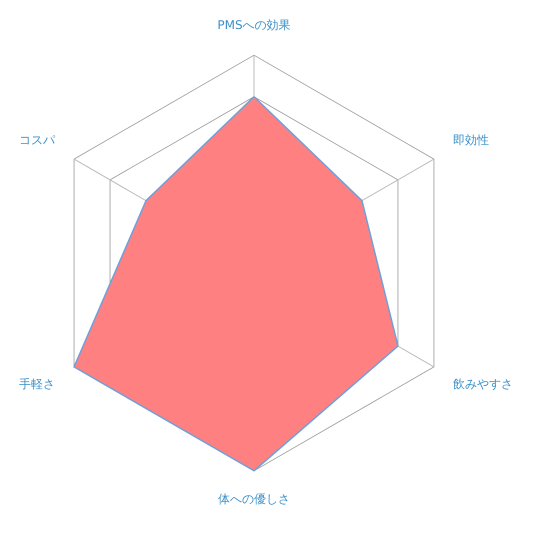 The height and width of the screenshot is (537, 537). I want to click on spoke-label: PMSへの効果, so click(254, 25).